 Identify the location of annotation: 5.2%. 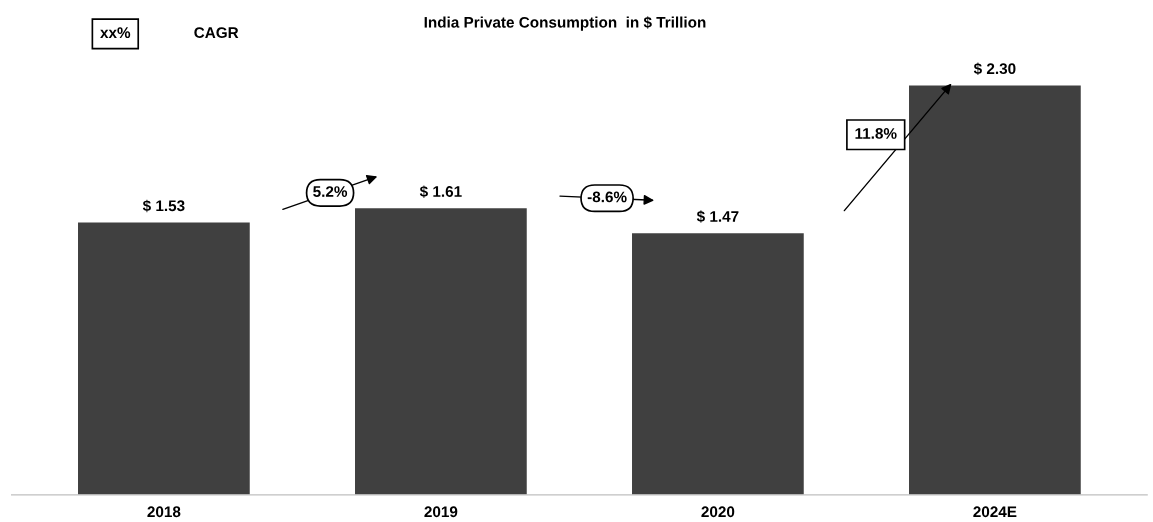
(330, 191).